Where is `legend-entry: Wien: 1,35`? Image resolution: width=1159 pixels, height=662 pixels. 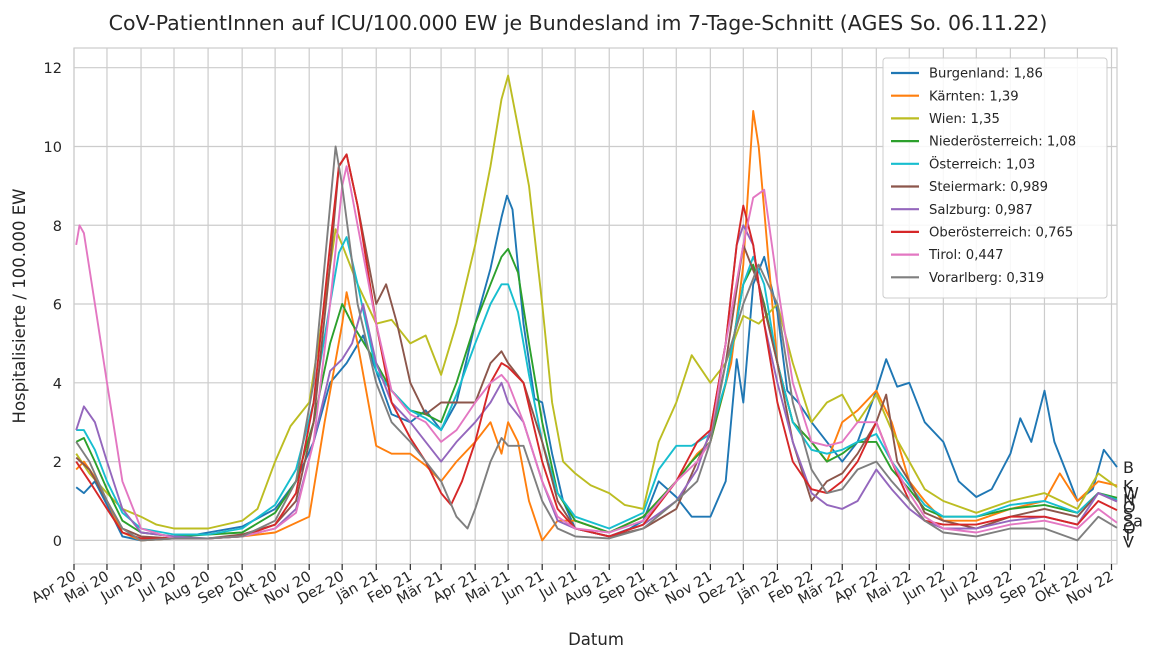
legend-entry: Wien: 1,35 is located at coordinates (964, 119).